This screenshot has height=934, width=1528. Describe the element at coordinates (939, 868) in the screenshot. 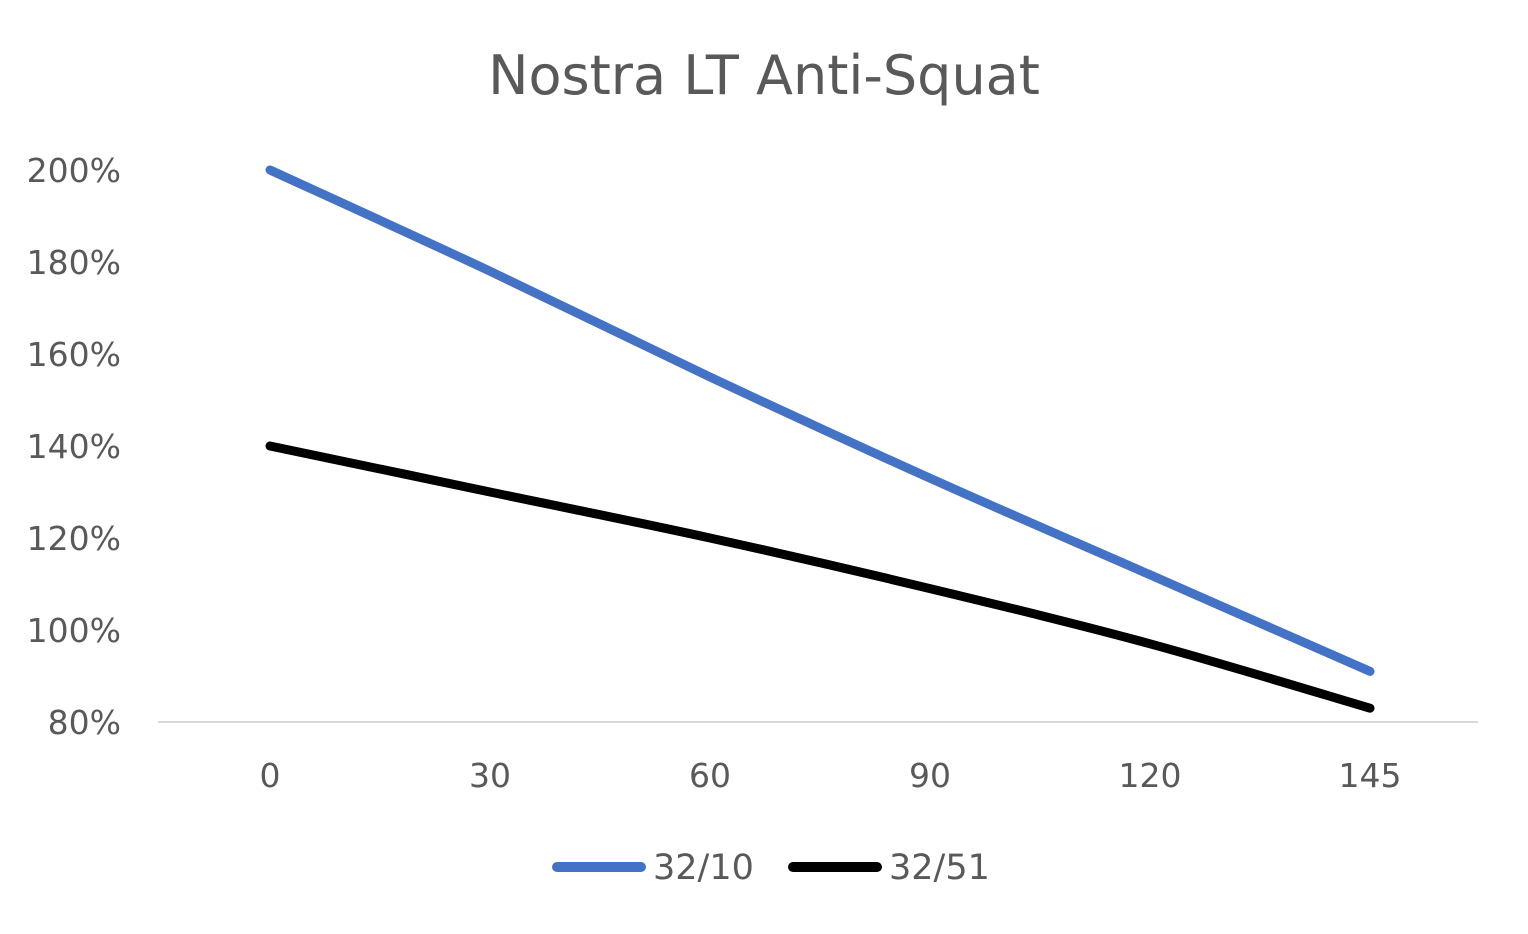

I see `legend-label: 32/51` at that location.